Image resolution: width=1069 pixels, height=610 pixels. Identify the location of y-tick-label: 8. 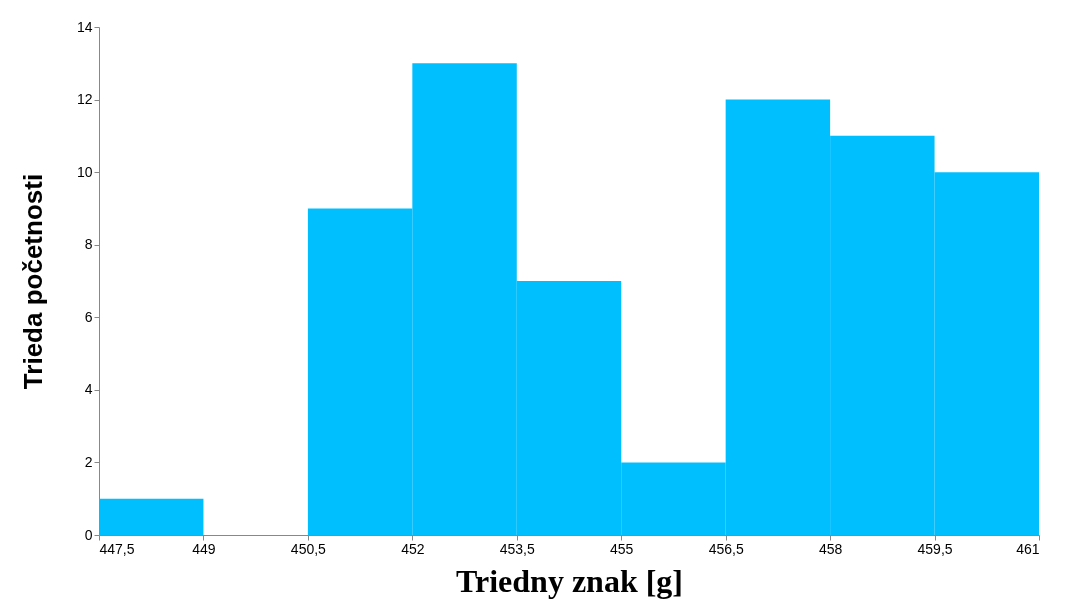
(88, 244).